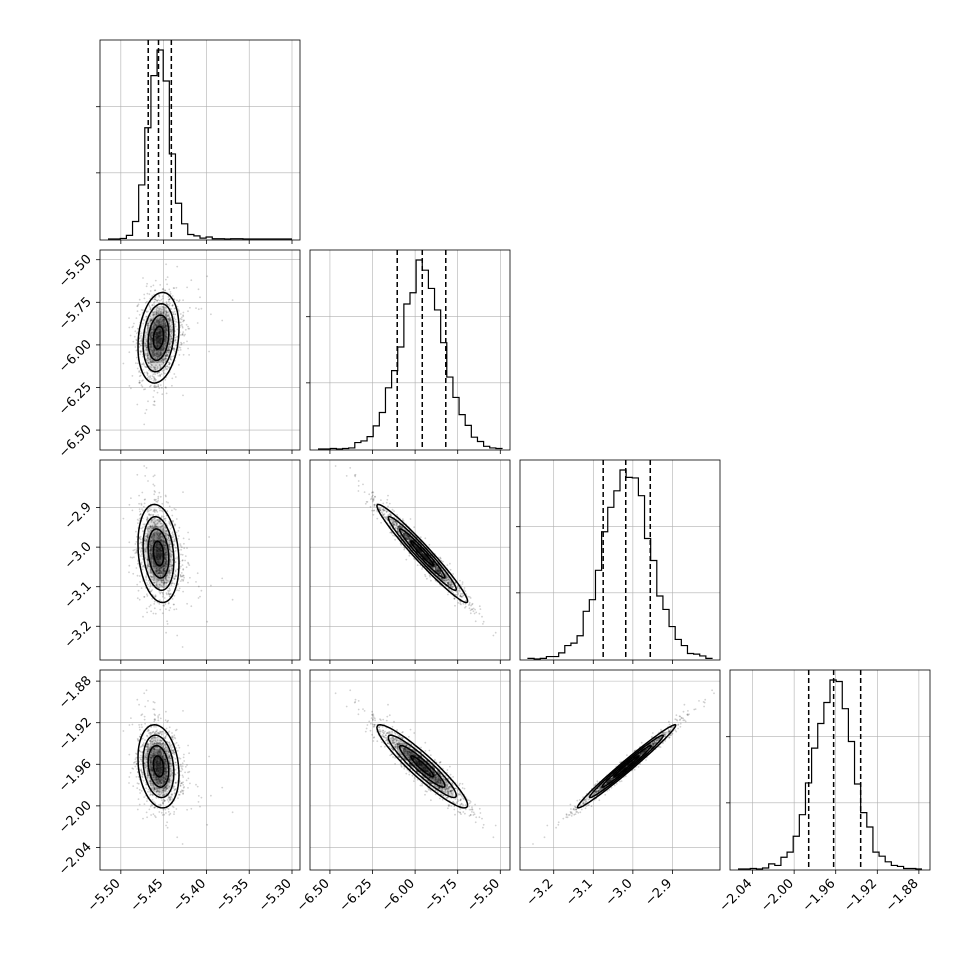 The height and width of the screenshot is (970, 970). I want to click on panel-1-0: −6.50−6.25−6.00−5.75−5.50, so click(178, 355).